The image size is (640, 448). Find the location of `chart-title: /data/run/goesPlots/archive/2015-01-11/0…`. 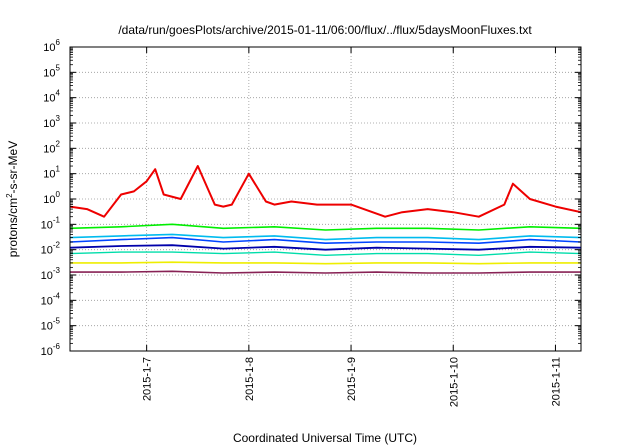

chart-title: /data/run/goesPlots/archive/2015-01-11/0… is located at coordinates (325, 30).